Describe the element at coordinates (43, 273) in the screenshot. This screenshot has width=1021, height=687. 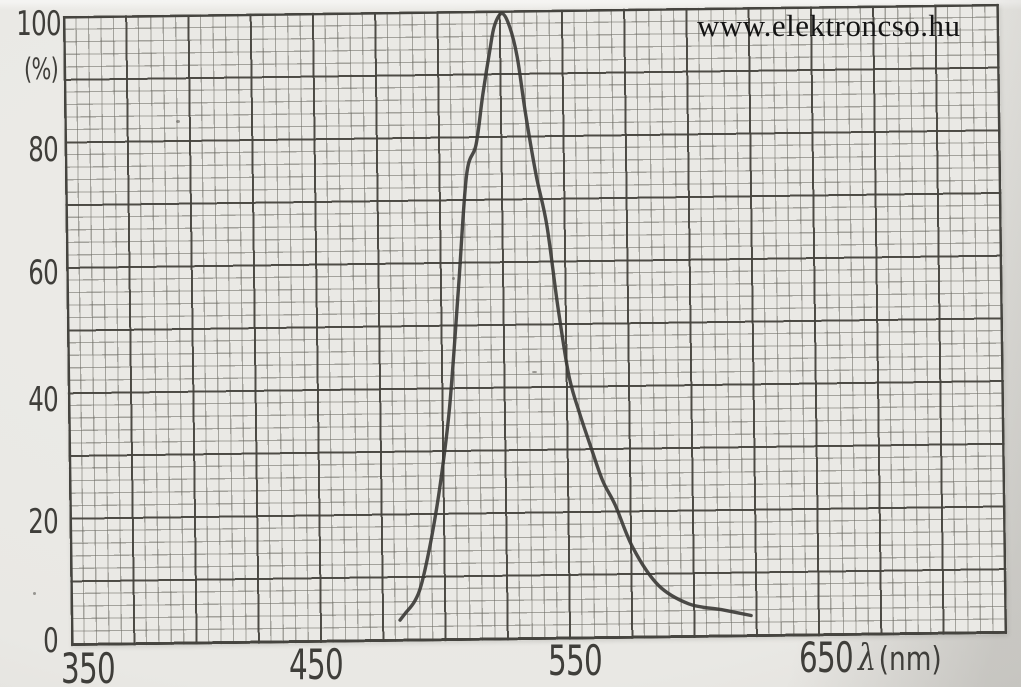
I see `y-tick-label-60: 60` at that location.